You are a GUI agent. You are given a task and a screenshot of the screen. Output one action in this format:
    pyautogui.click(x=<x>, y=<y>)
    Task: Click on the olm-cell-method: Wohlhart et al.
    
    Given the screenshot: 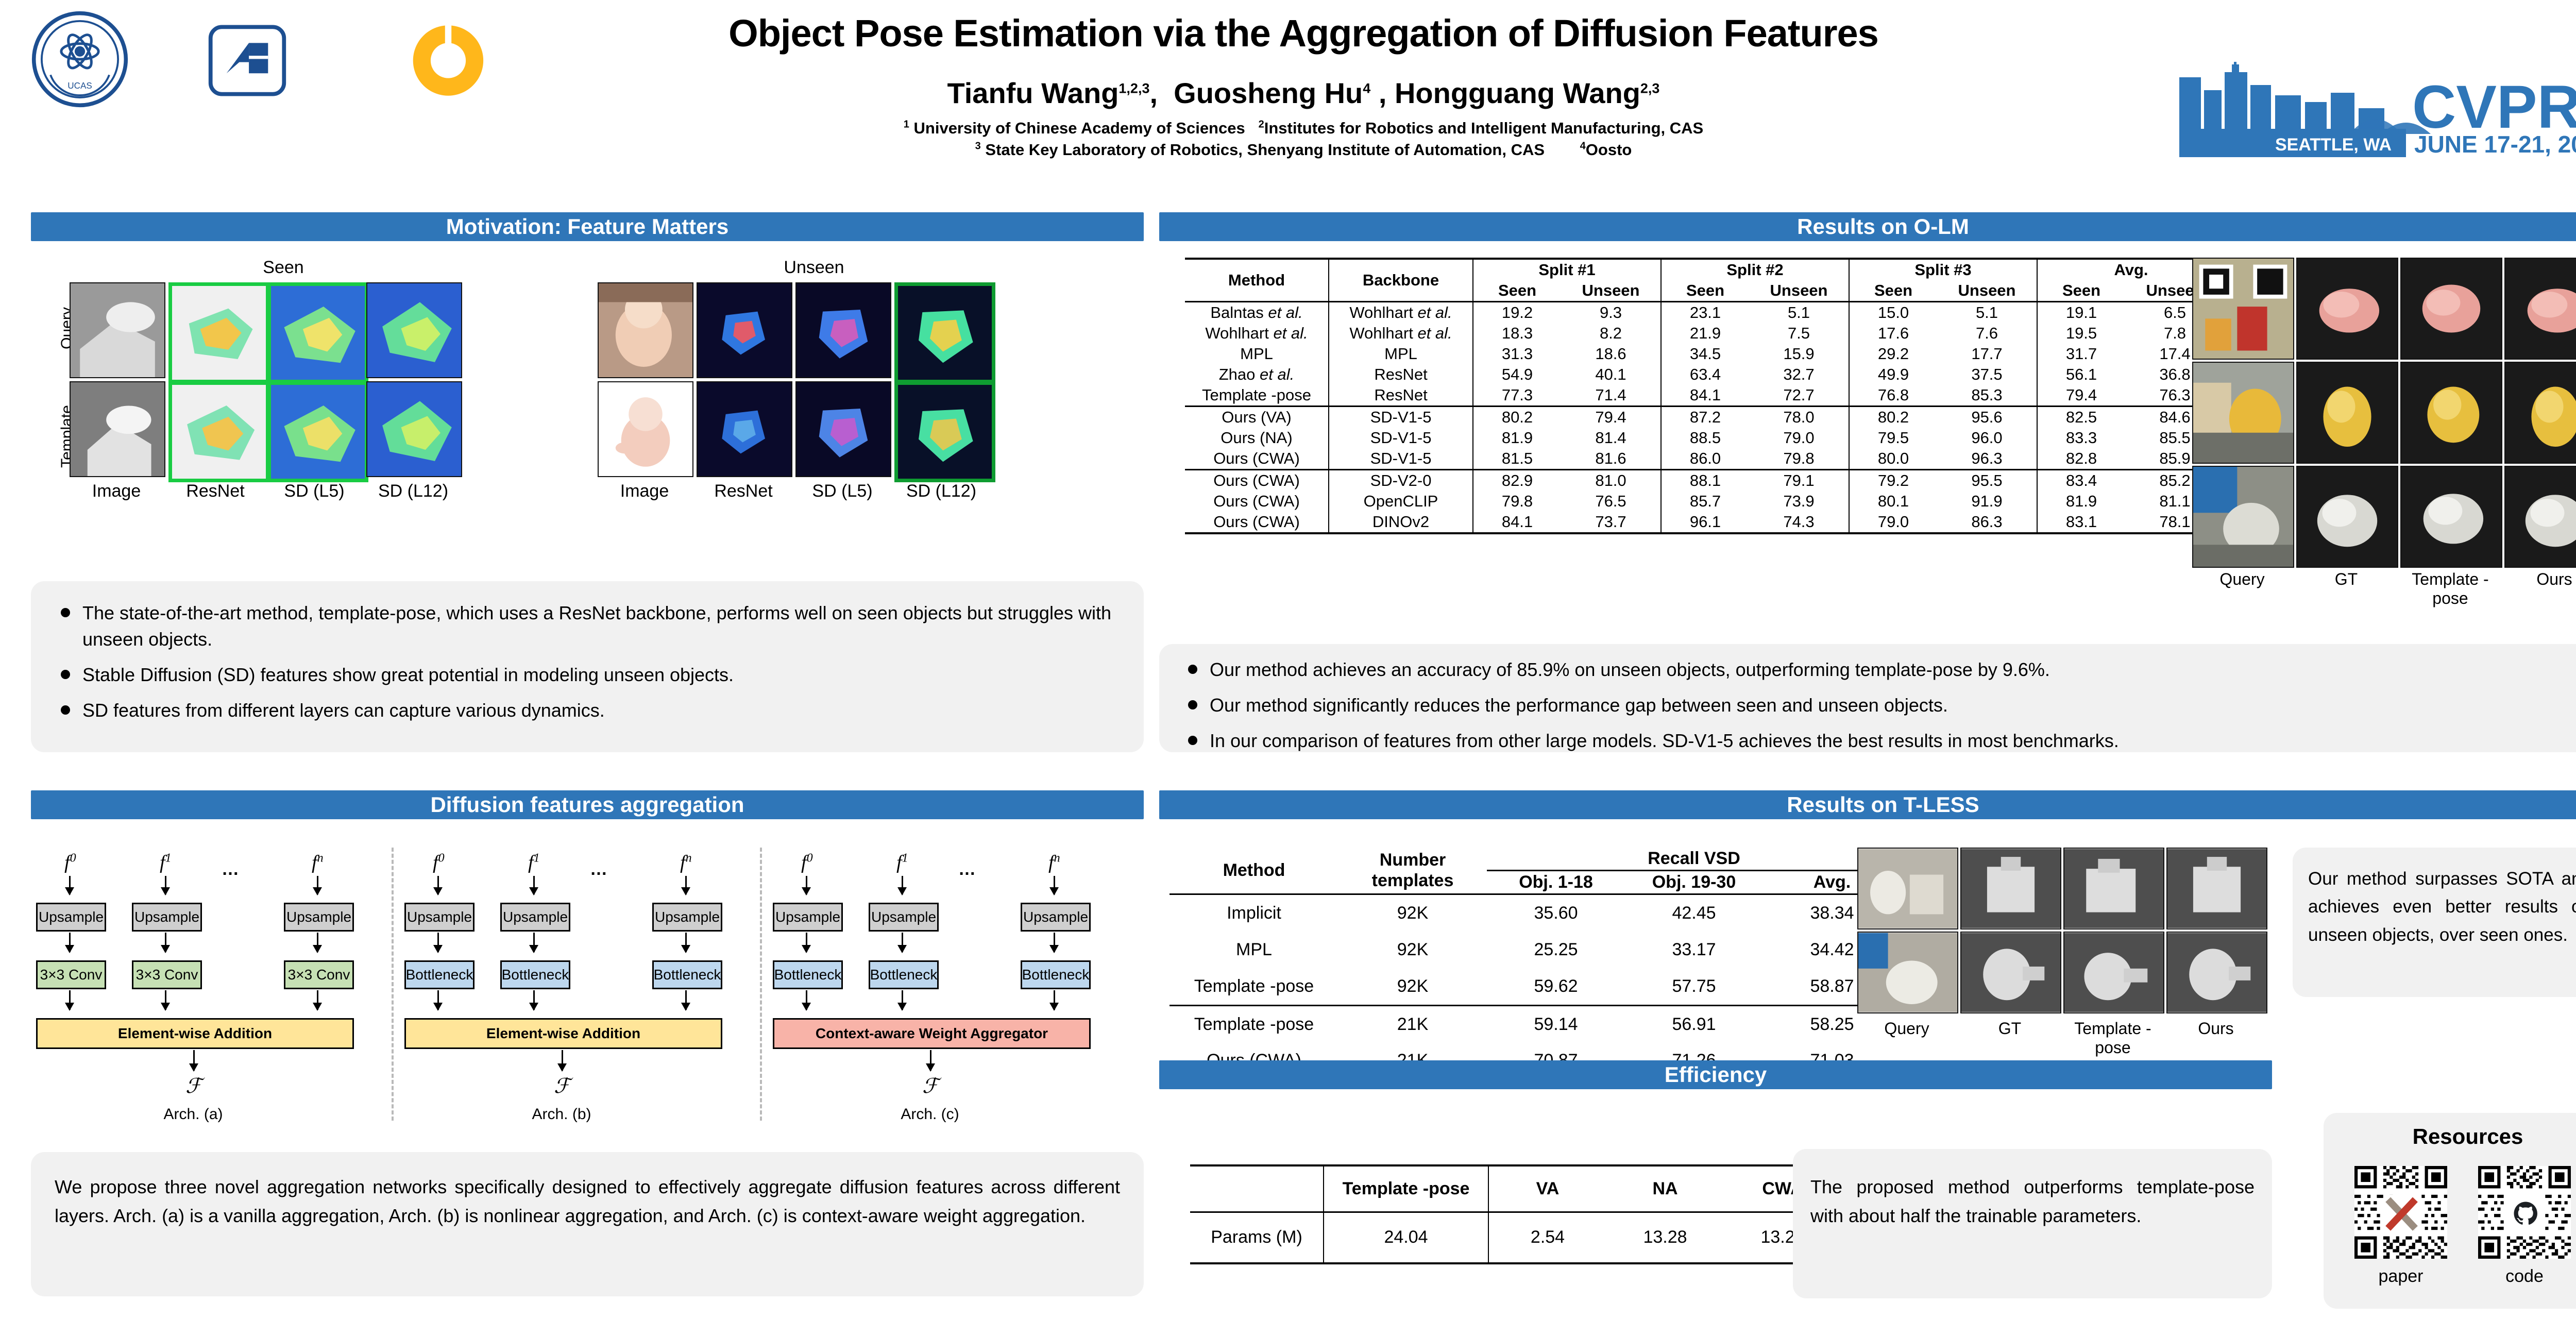 What is the action you would take?
    pyautogui.click(x=1257, y=333)
    